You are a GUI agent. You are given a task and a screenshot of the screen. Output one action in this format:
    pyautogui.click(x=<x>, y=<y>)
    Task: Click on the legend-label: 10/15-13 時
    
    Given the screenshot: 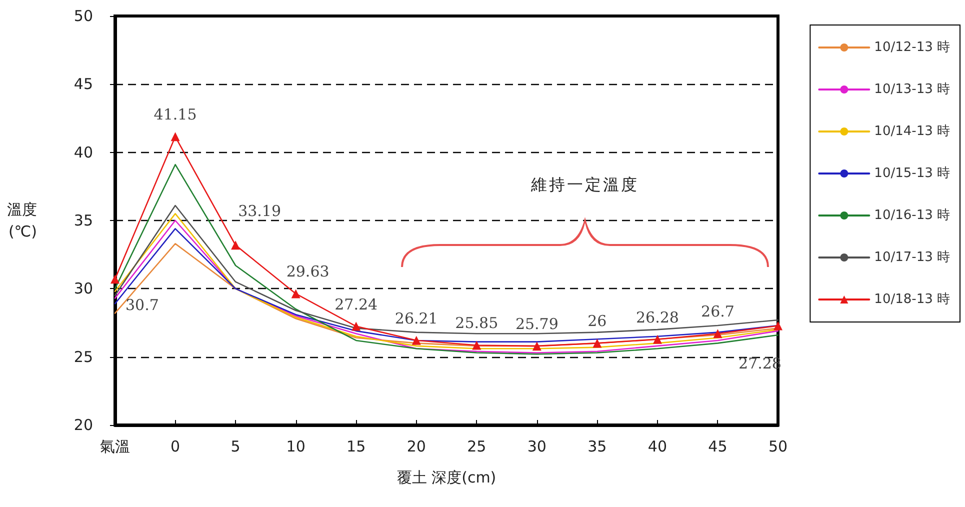 What is the action you would take?
    pyautogui.click(x=912, y=173)
    